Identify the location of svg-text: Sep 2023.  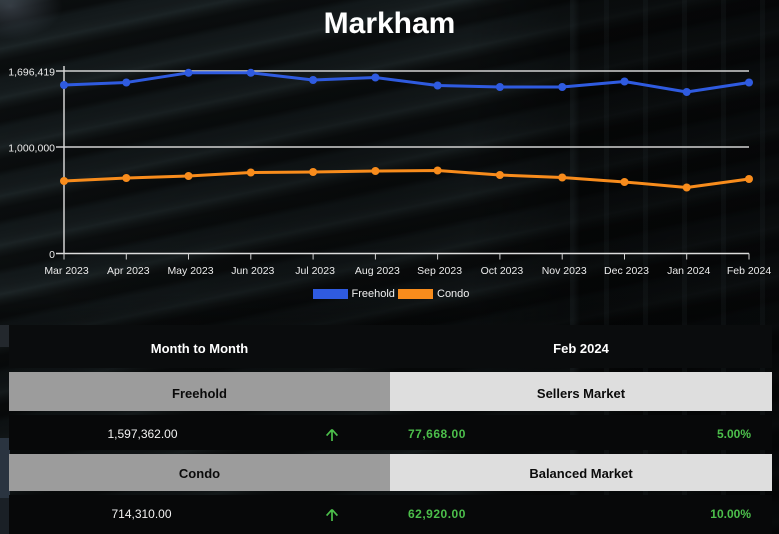
(439, 271).